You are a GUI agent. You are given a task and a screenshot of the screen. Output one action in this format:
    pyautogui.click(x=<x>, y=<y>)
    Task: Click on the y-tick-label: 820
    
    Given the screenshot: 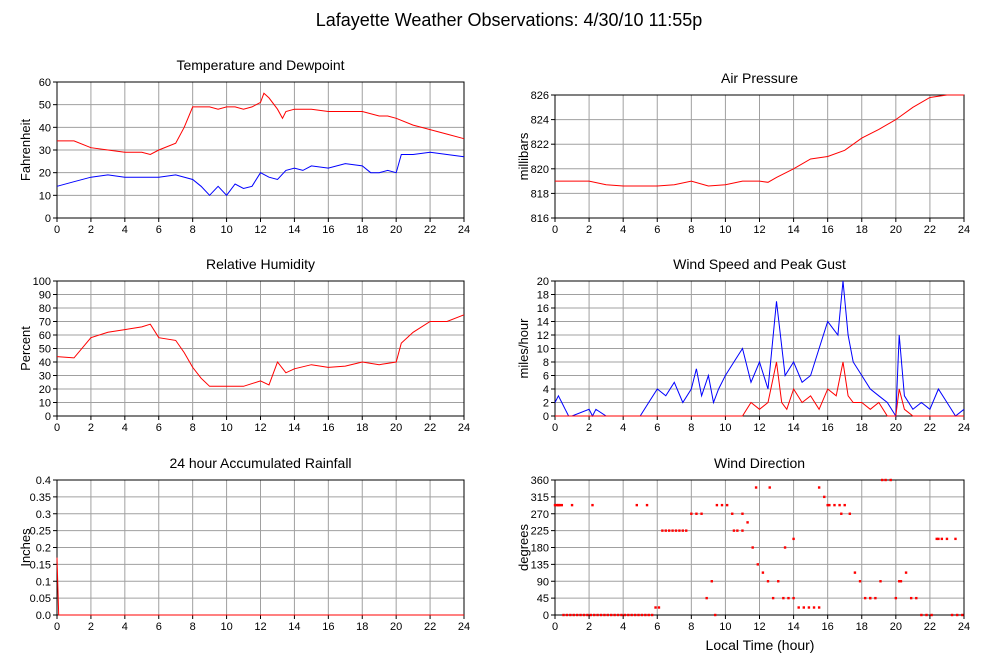 What is the action you would take?
    pyautogui.click(x=540, y=170)
    